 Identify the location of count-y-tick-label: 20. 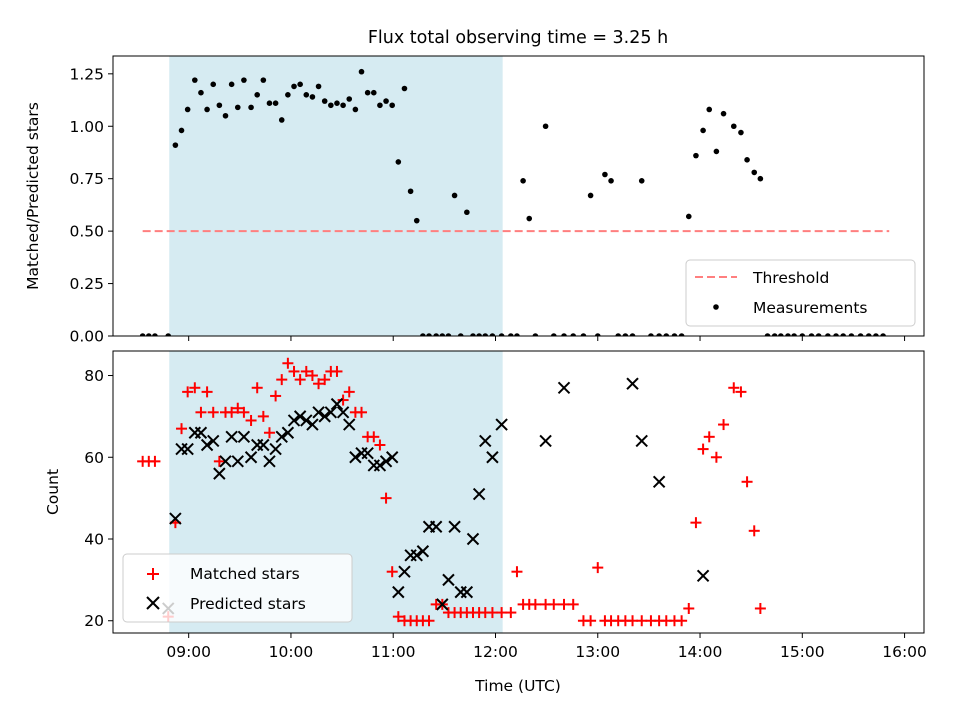
(94, 621).